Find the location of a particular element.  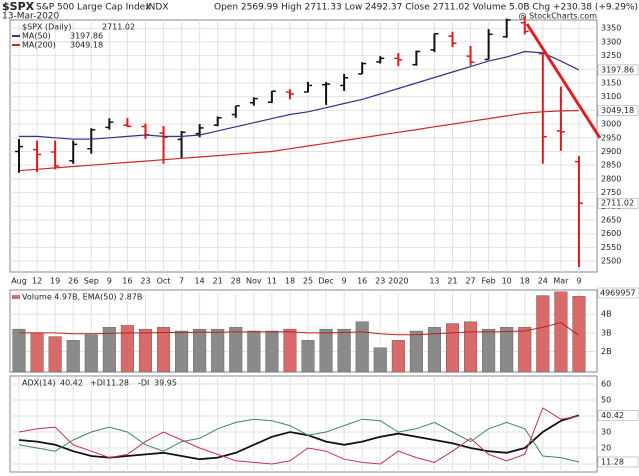

y-tick-label: 3000 is located at coordinates (611, 124).